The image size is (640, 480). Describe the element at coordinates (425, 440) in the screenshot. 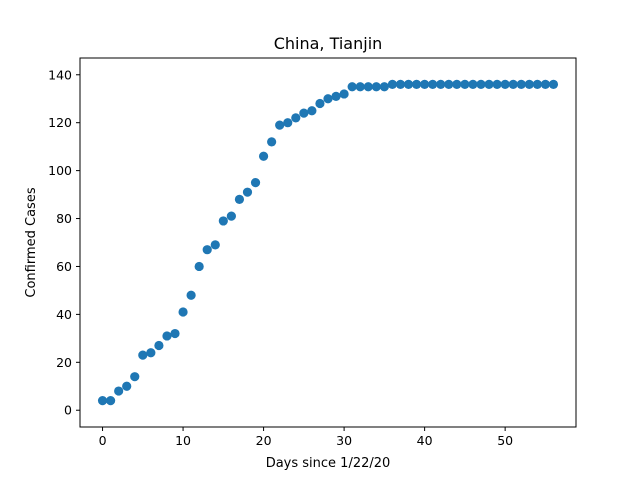

I see `x-tick-label: 40` at that location.